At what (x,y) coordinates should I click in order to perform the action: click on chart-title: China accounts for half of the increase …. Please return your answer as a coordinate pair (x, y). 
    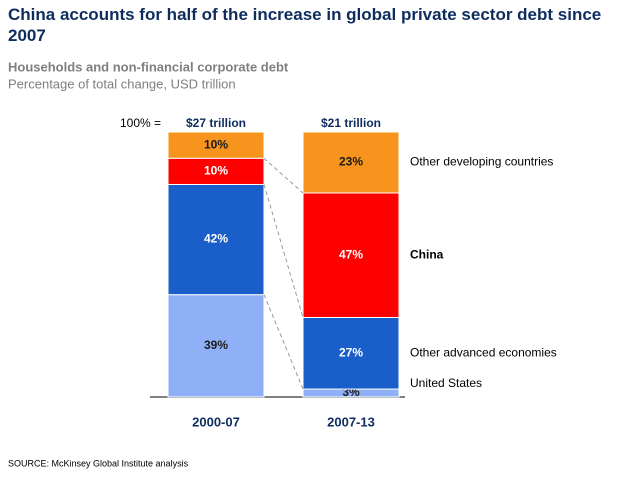
    Looking at the image, I should click on (305, 25).